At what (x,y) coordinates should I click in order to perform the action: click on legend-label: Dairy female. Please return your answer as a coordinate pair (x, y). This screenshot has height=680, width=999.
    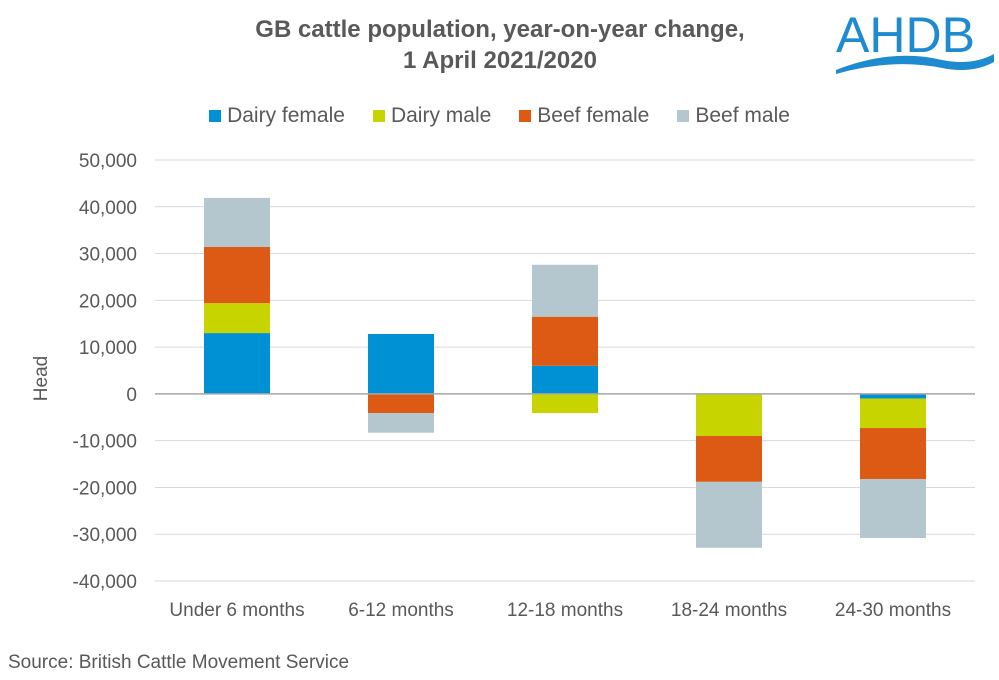
    Looking at the image, I should click on (286, 115).